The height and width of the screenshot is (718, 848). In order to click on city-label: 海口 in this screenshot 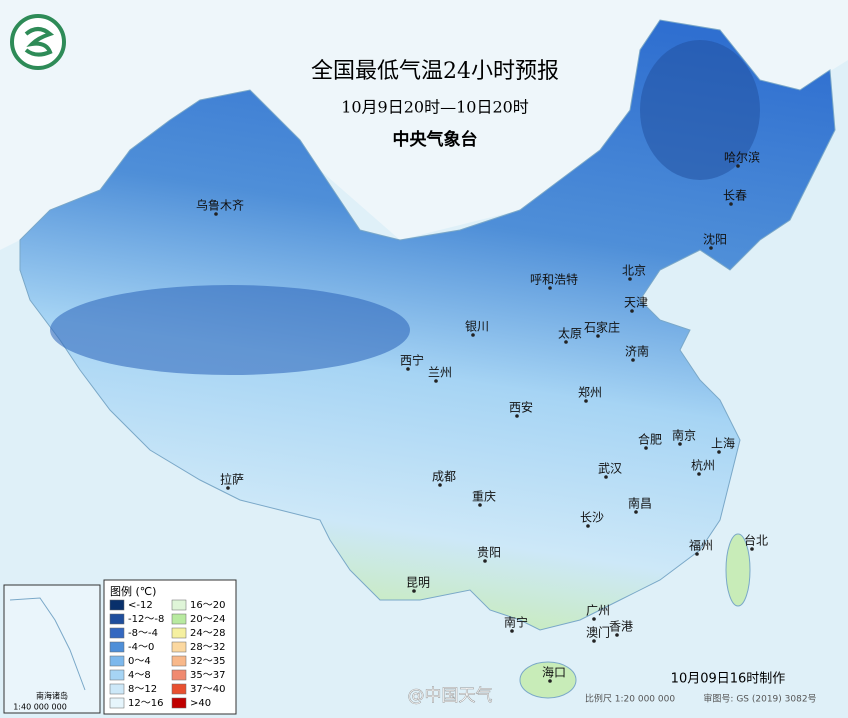, I will do `click(554, 672)`.